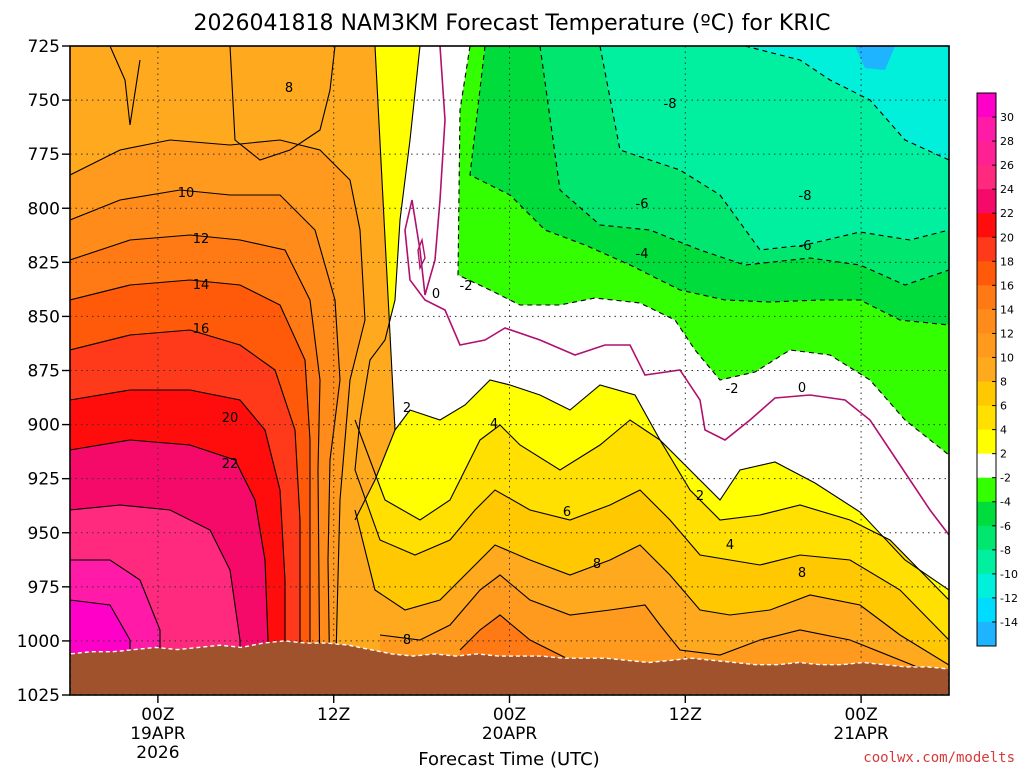 This screenshot has height=768, width=1024. I want to click on y-tick-label: 925, so click(44, 480).